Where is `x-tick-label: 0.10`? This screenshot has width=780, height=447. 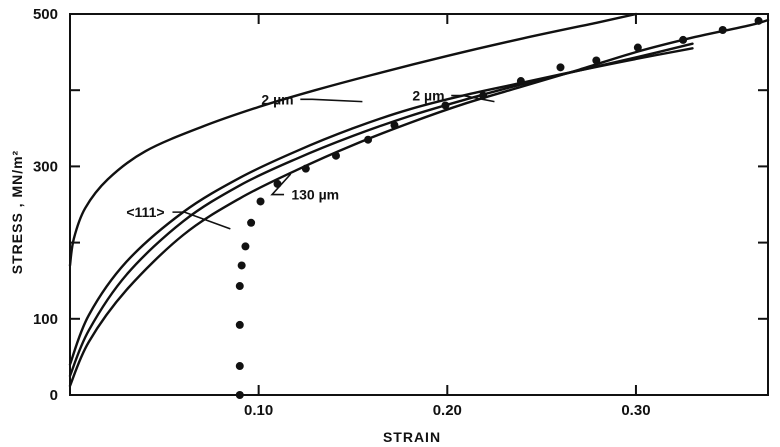 x-tick-label: 0.10 is located at coordinates (258, 410).